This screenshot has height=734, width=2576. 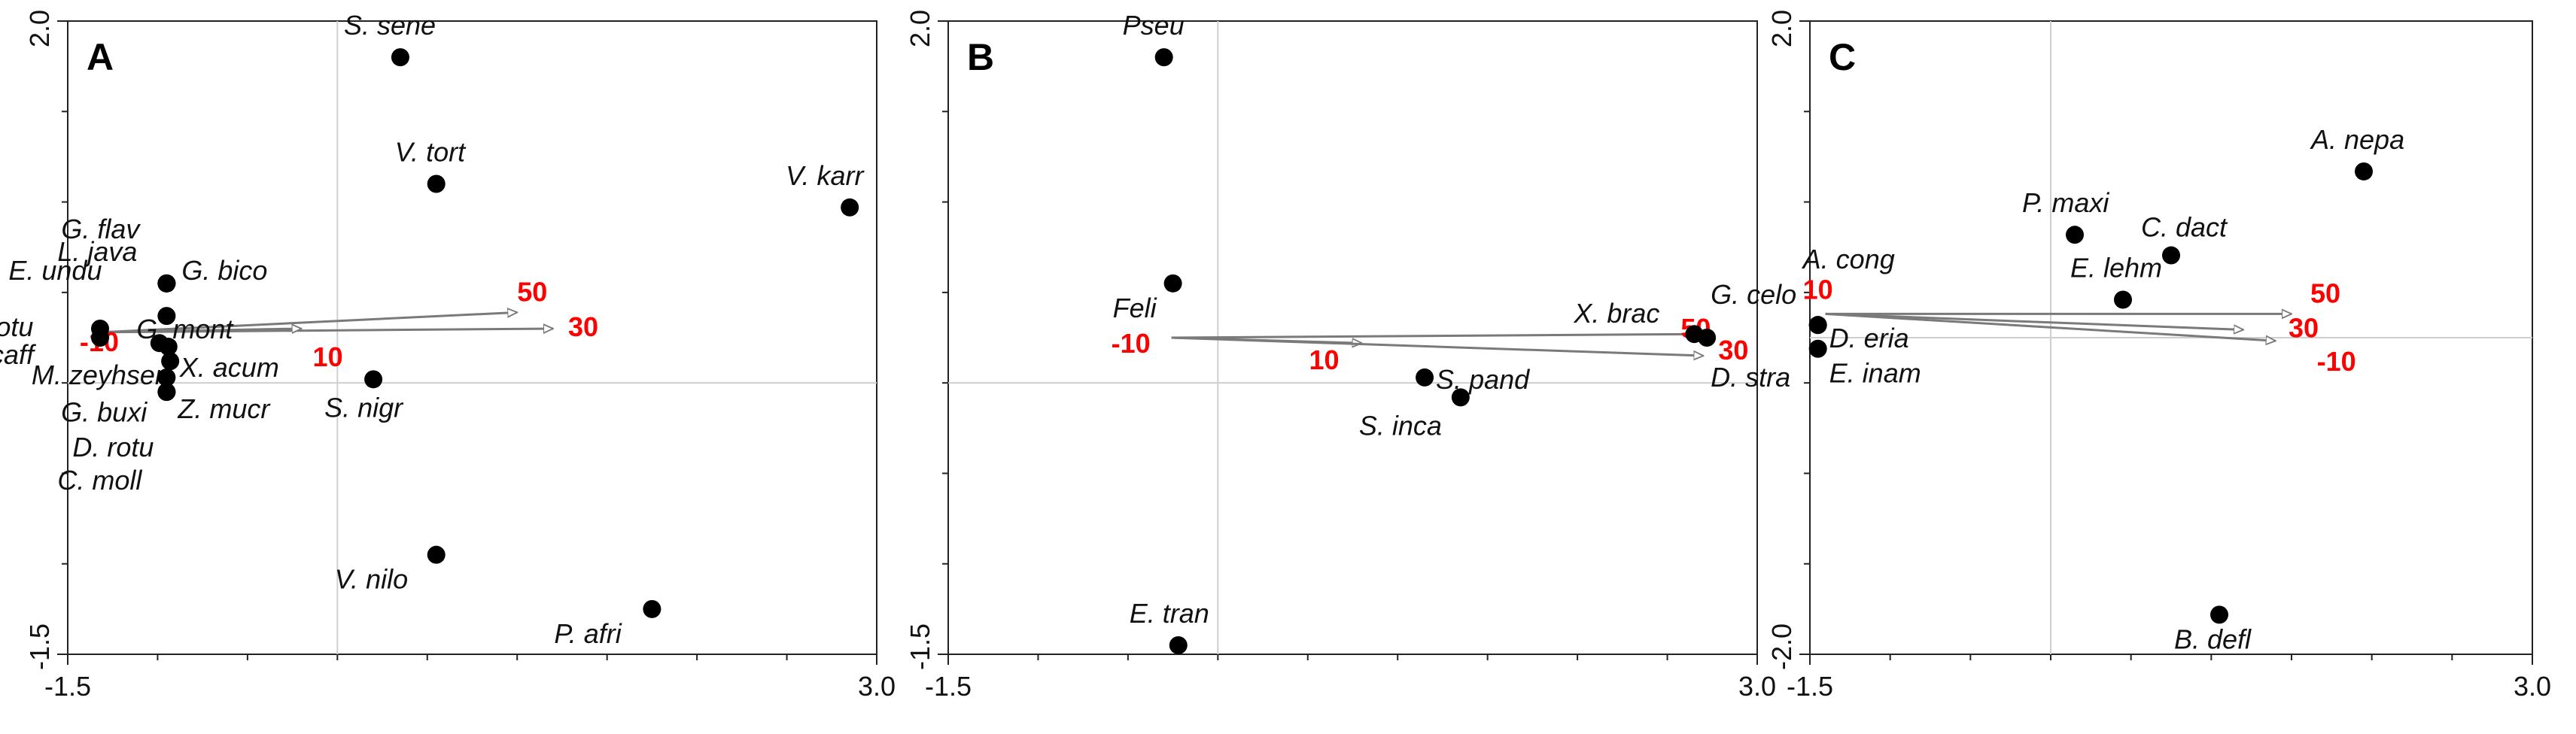 I want to click on species-label: Z. mucr, so click(x=224, y=408).